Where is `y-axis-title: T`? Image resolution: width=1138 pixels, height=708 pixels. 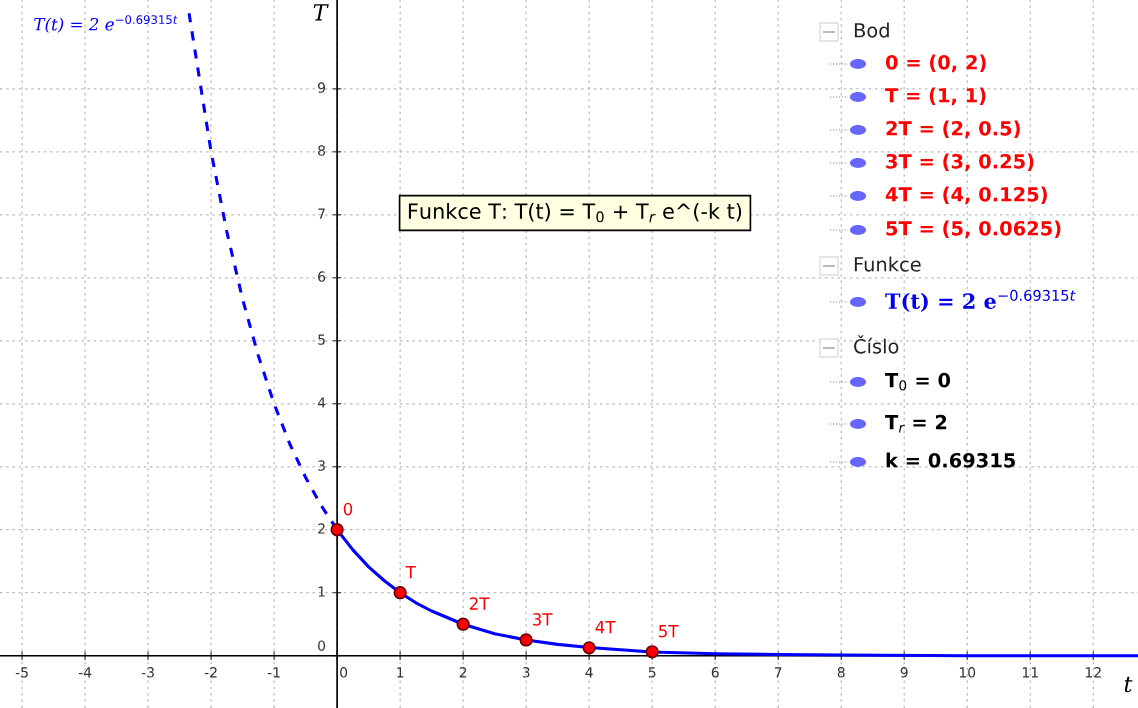
y-axis-title: T is located at coordinates (321, 12).